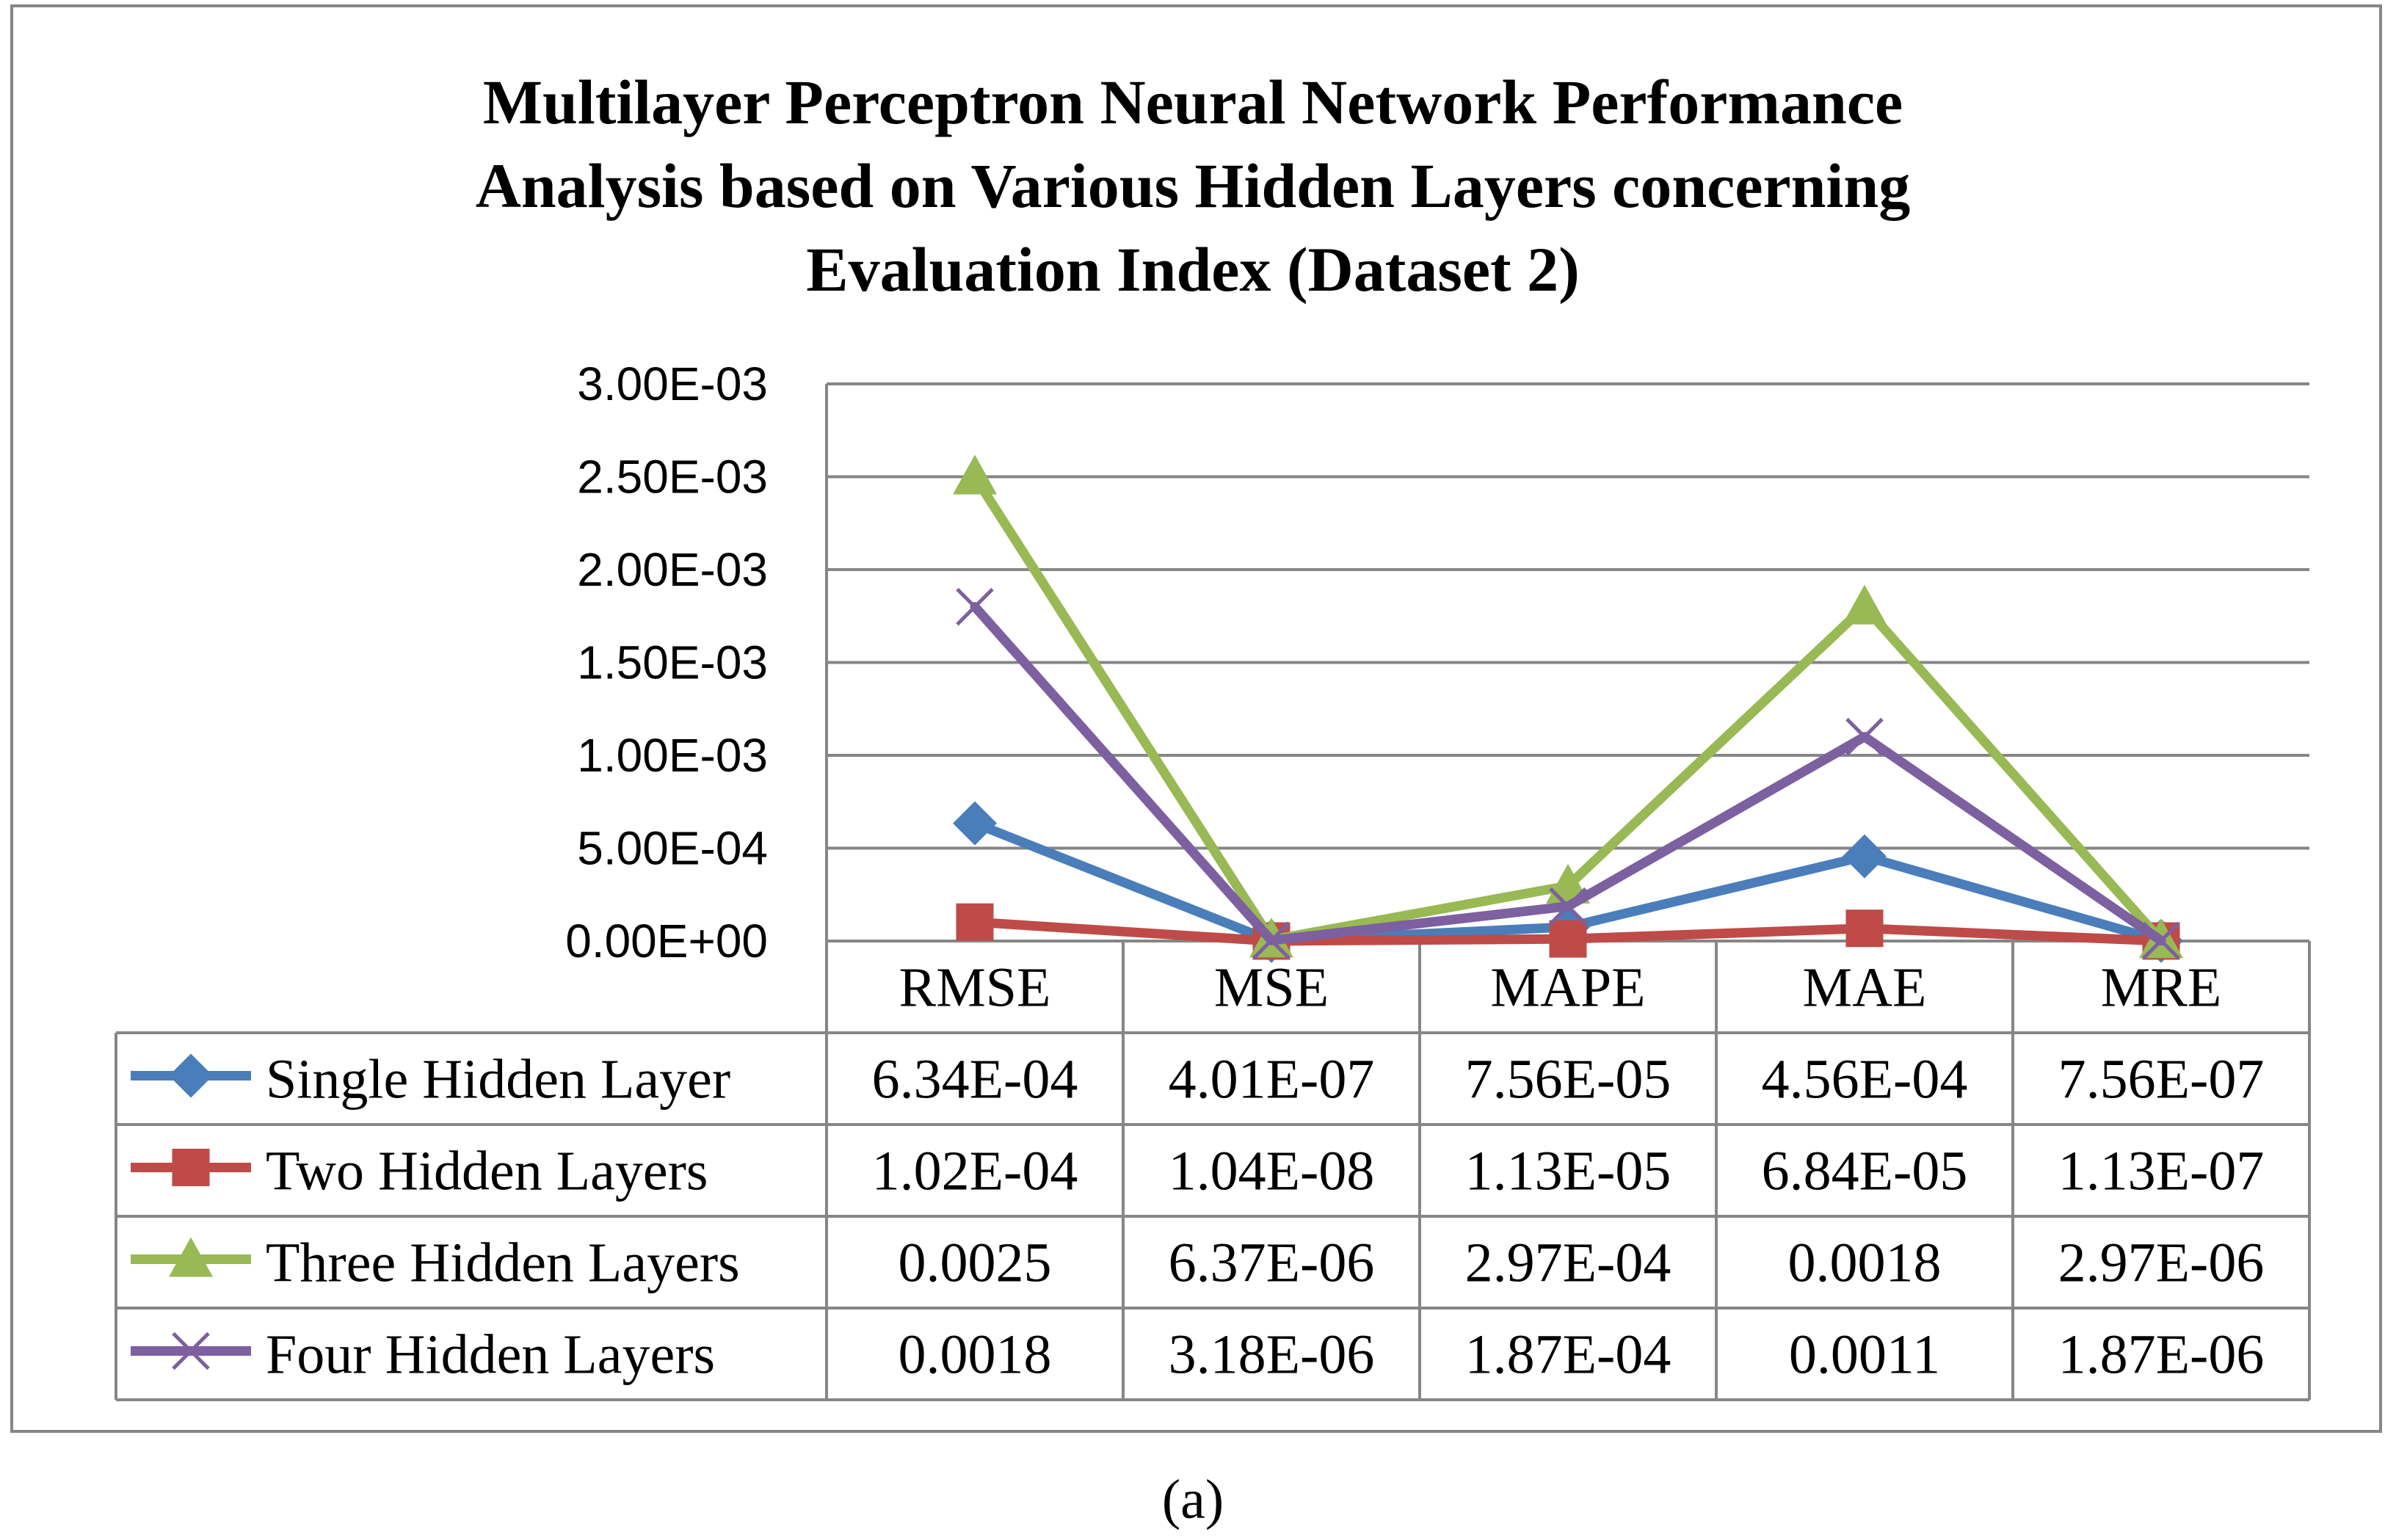 The image size is (2385, 1540). I want to click on table-value-cell: 7.56E-07, so click(2161, 1080).